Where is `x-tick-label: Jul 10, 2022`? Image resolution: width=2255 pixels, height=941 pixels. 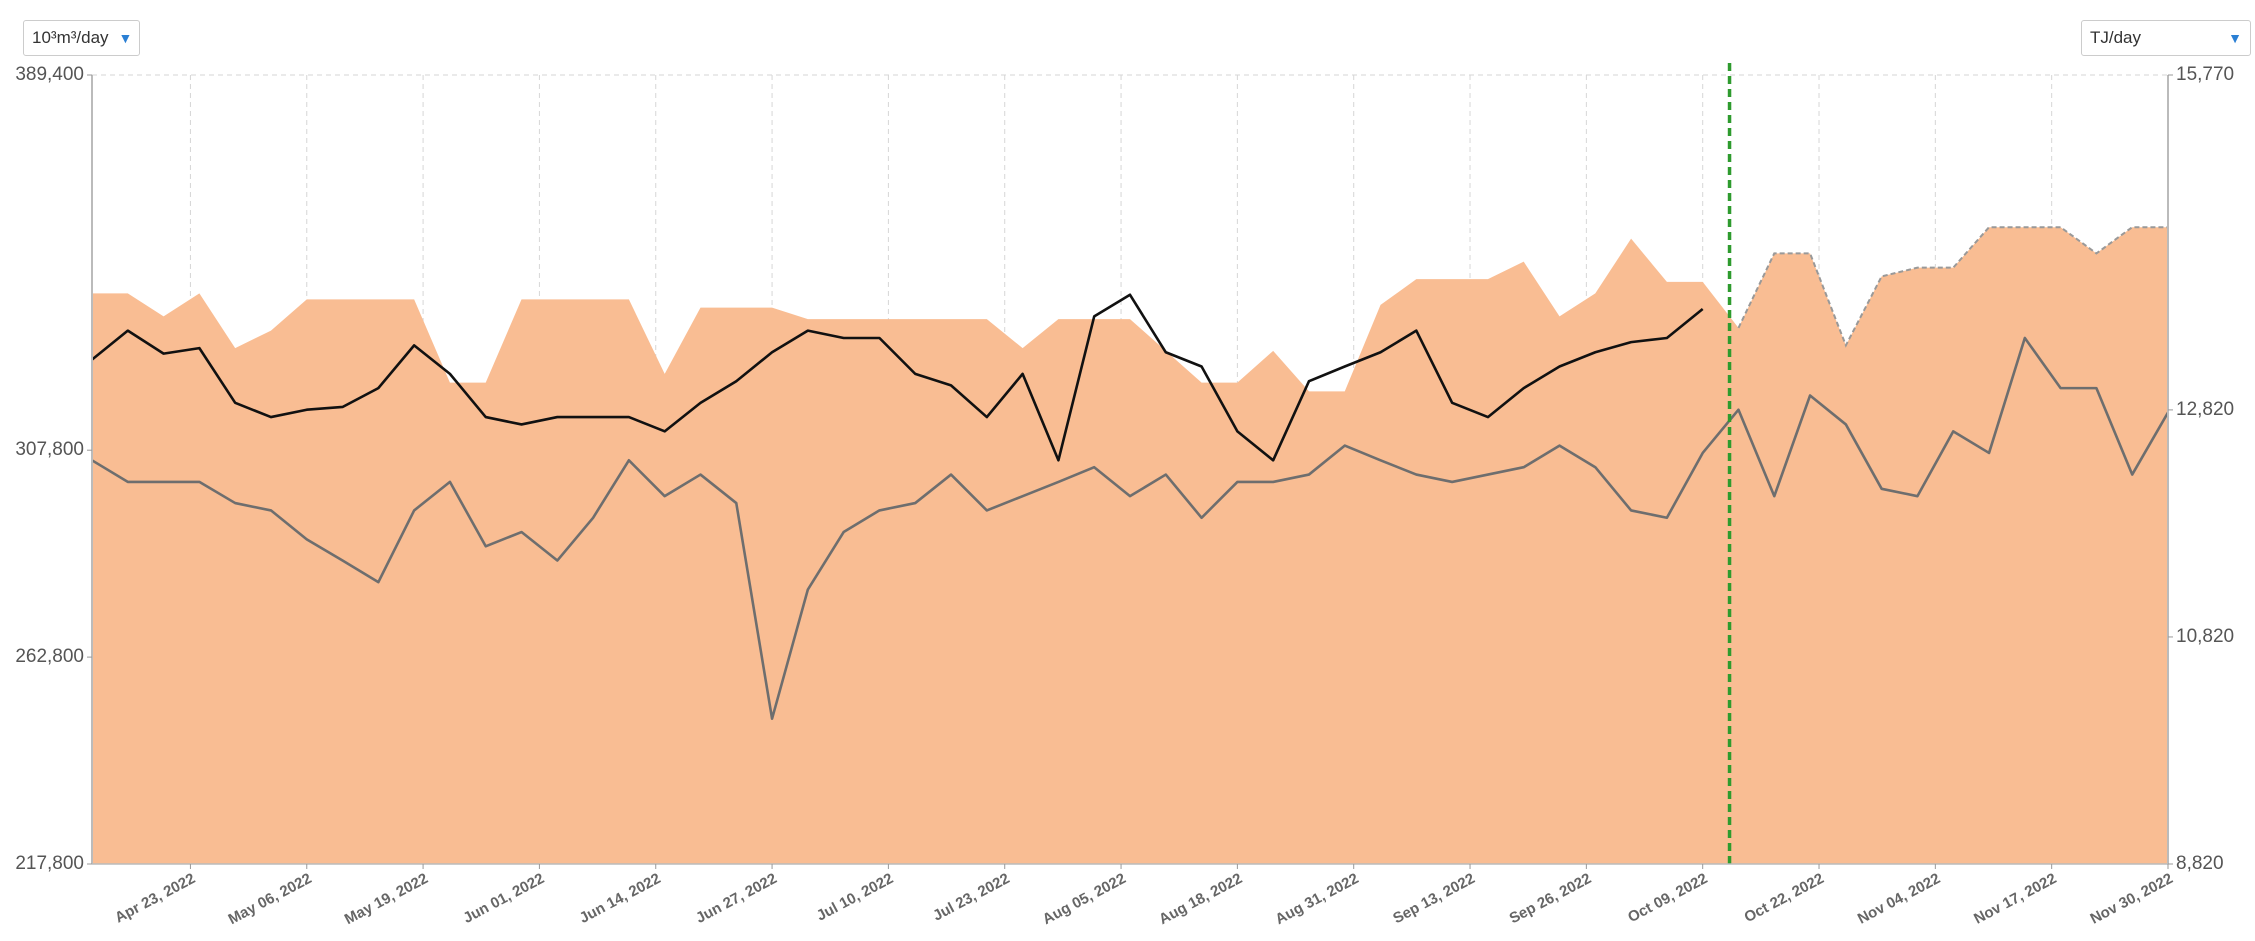
x-tick-label: Jul 10, 2022 is located at coordinates (855, 897).